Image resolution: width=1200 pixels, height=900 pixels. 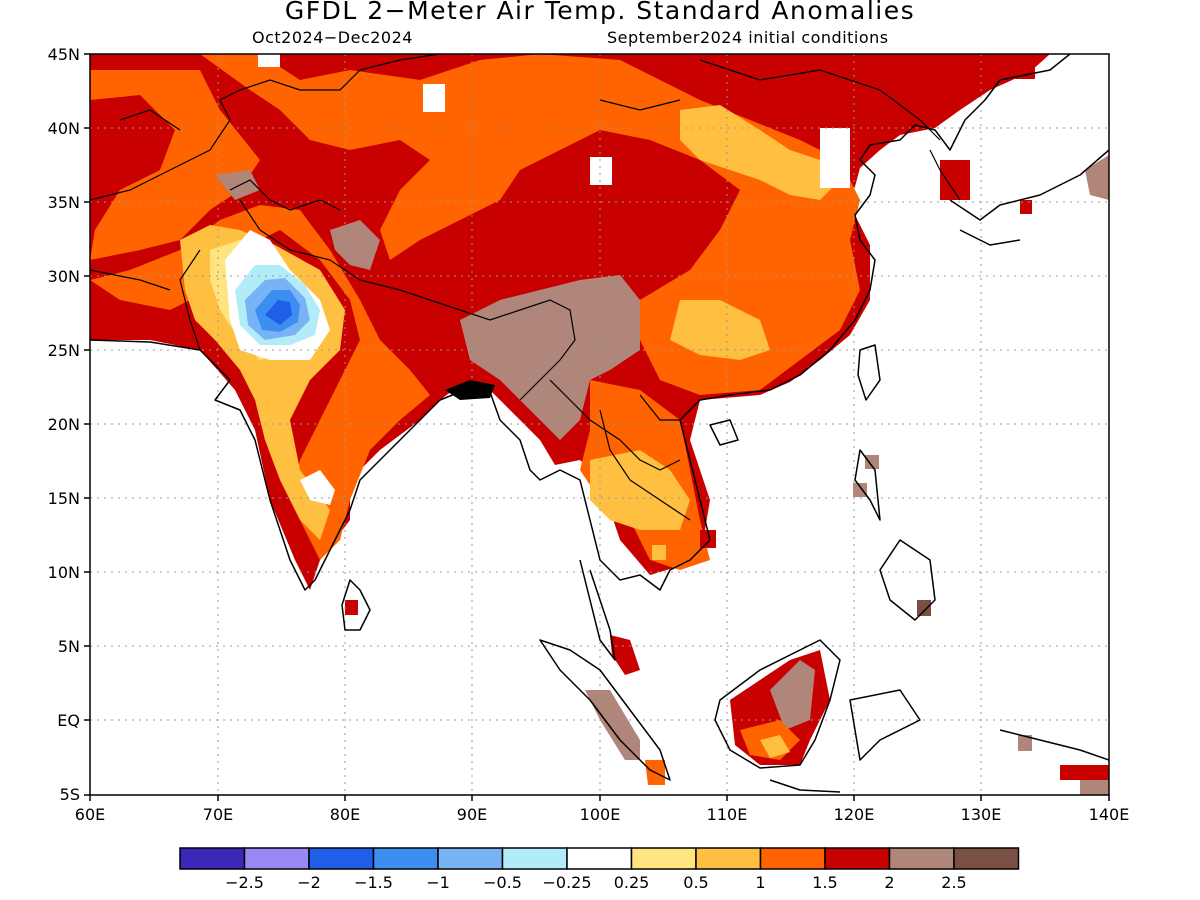 What do you see at coordinates (68, 720) in the screenshot?
I see `lat-label: EQ` at bounding box center [68, 720].